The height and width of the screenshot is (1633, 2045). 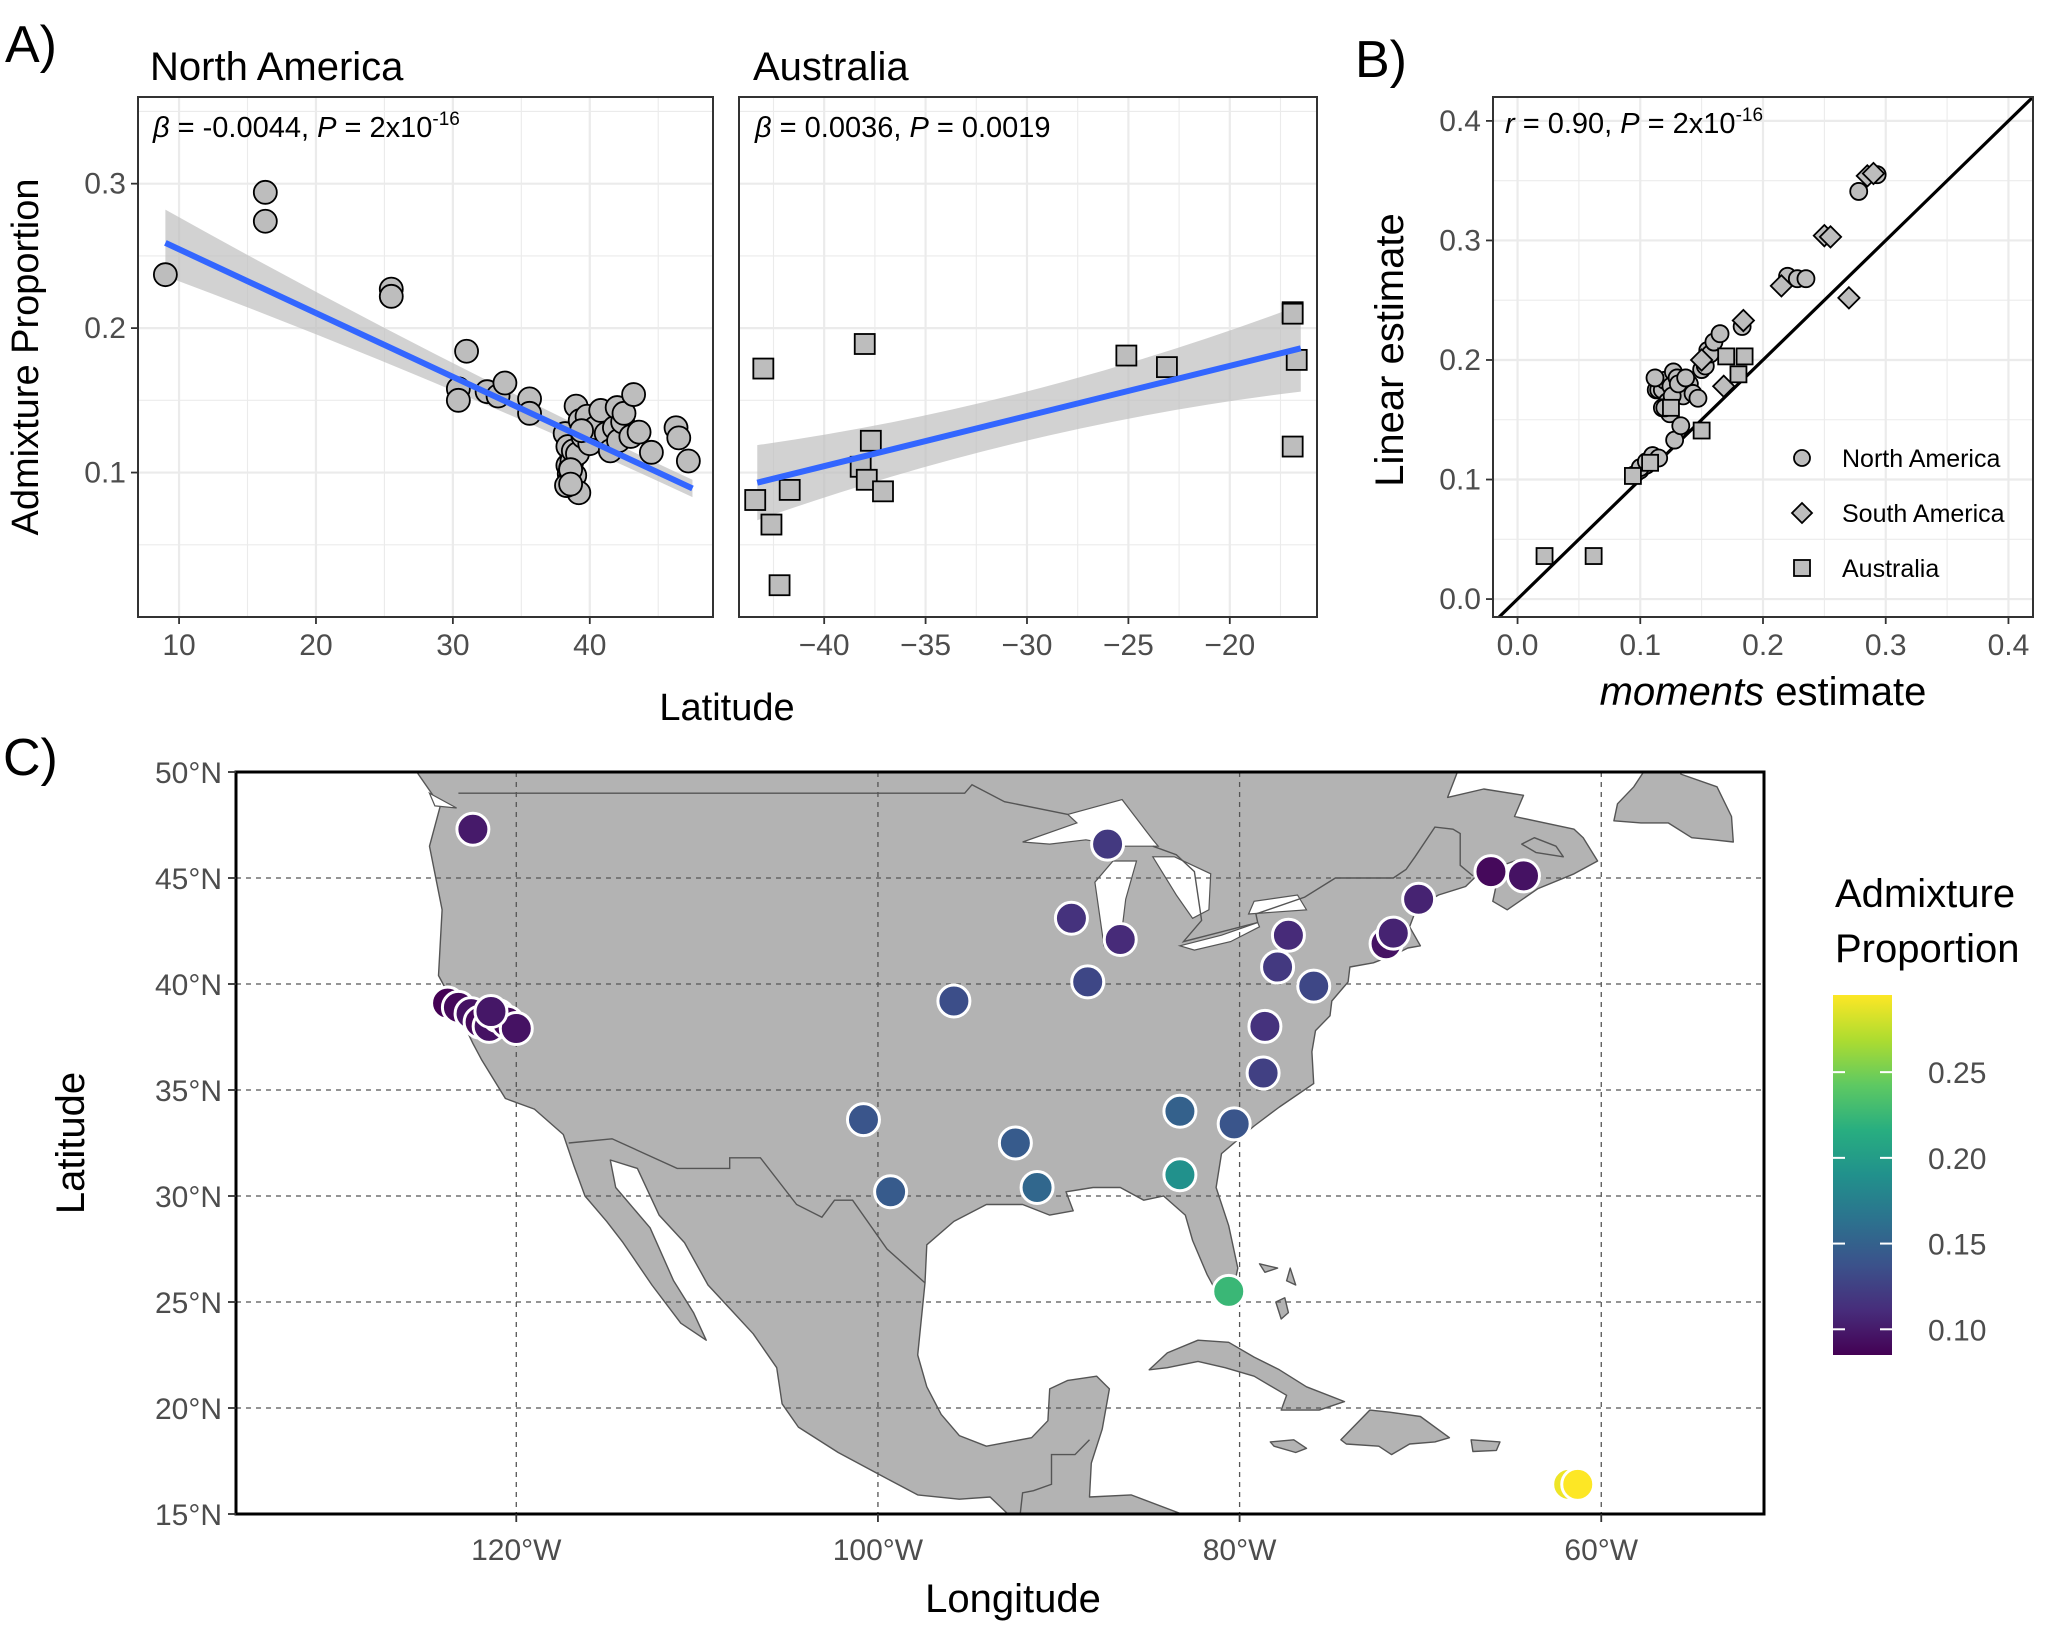 What do you see at coordinates (841, 128) in the screenshot?
I see `beta-text: = 0.0036,` at bounding box center [841, 128].